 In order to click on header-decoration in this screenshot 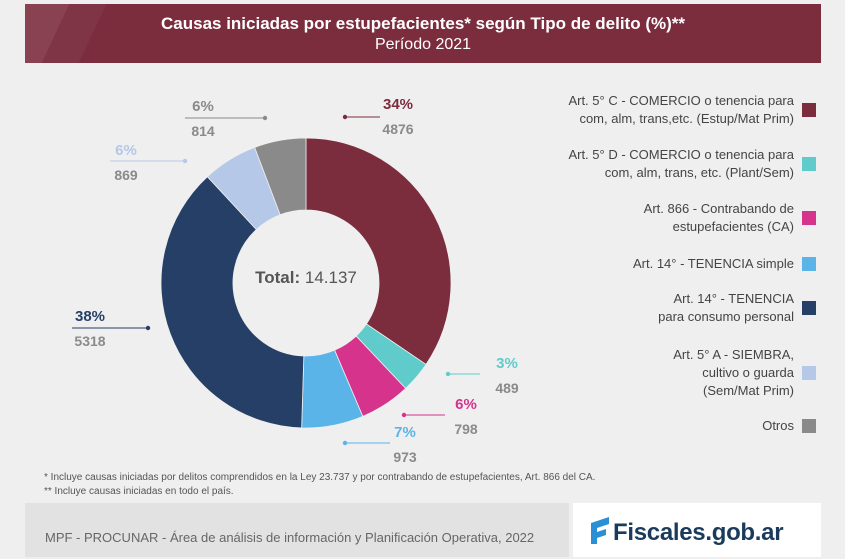, I will do `click(85, 33)`.